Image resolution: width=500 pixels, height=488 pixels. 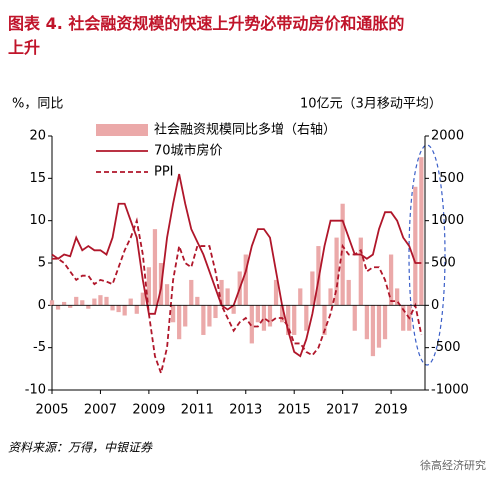 I want to click on y-tick-label: 20, so click(x=37, y=136).